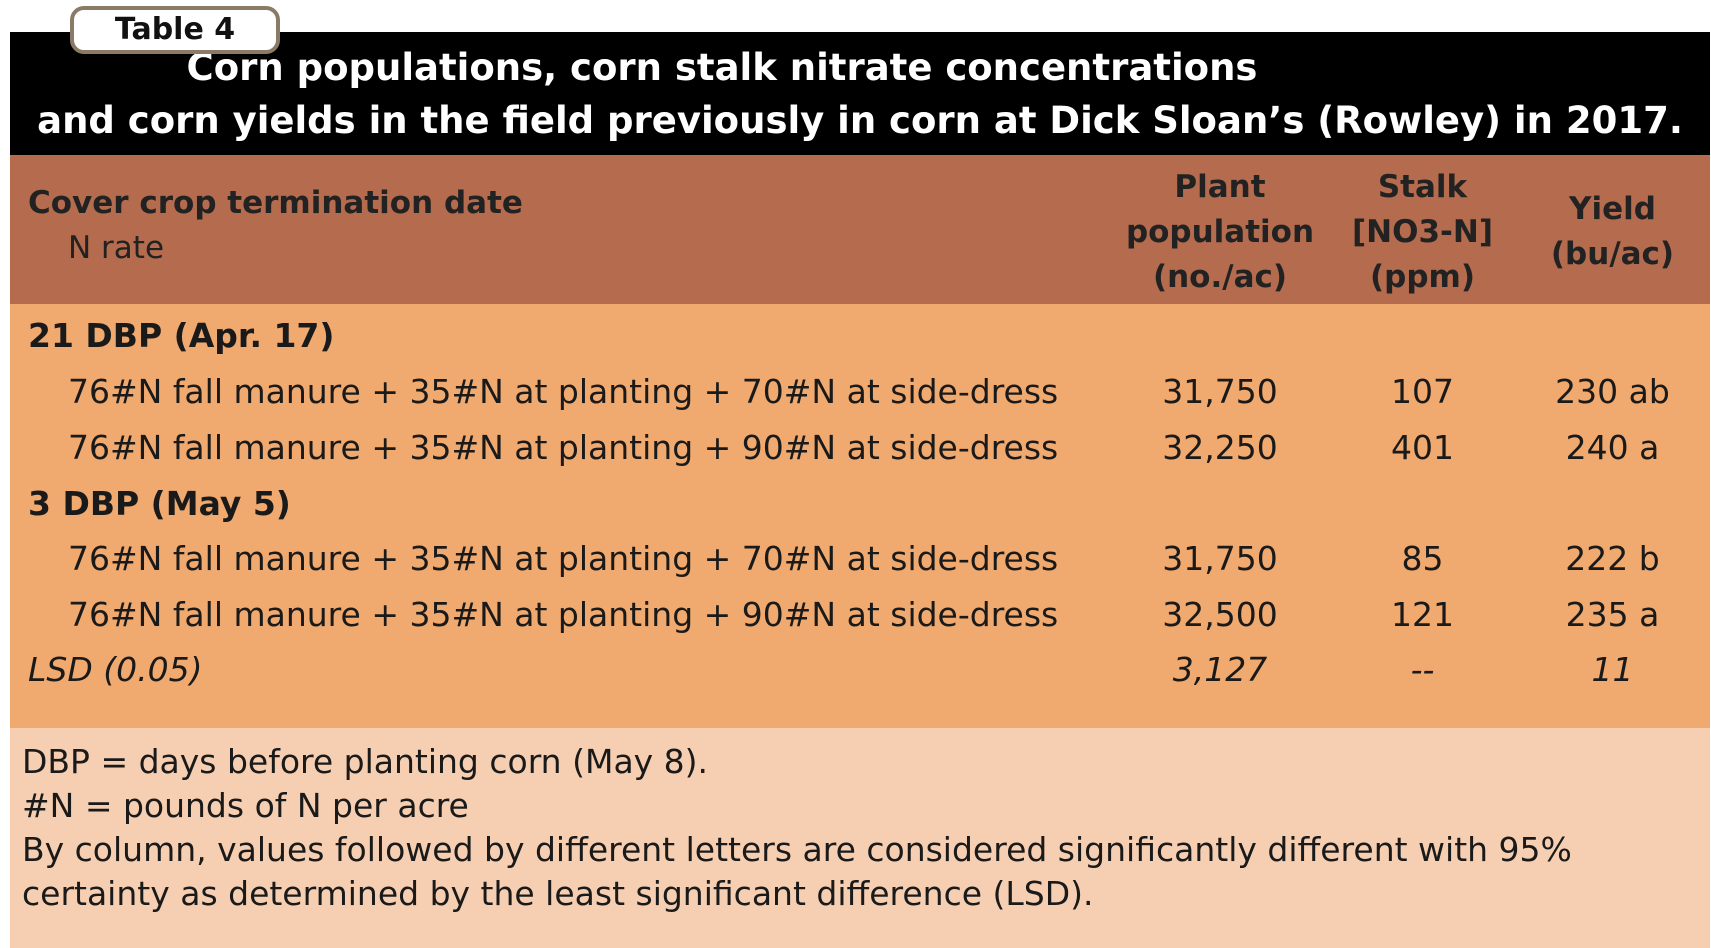 This screenshot has height=948, width=1711. Describe the element at coordinates (1612, 447) in the screenshot. I see `cell-yield: 240 a` at that location.